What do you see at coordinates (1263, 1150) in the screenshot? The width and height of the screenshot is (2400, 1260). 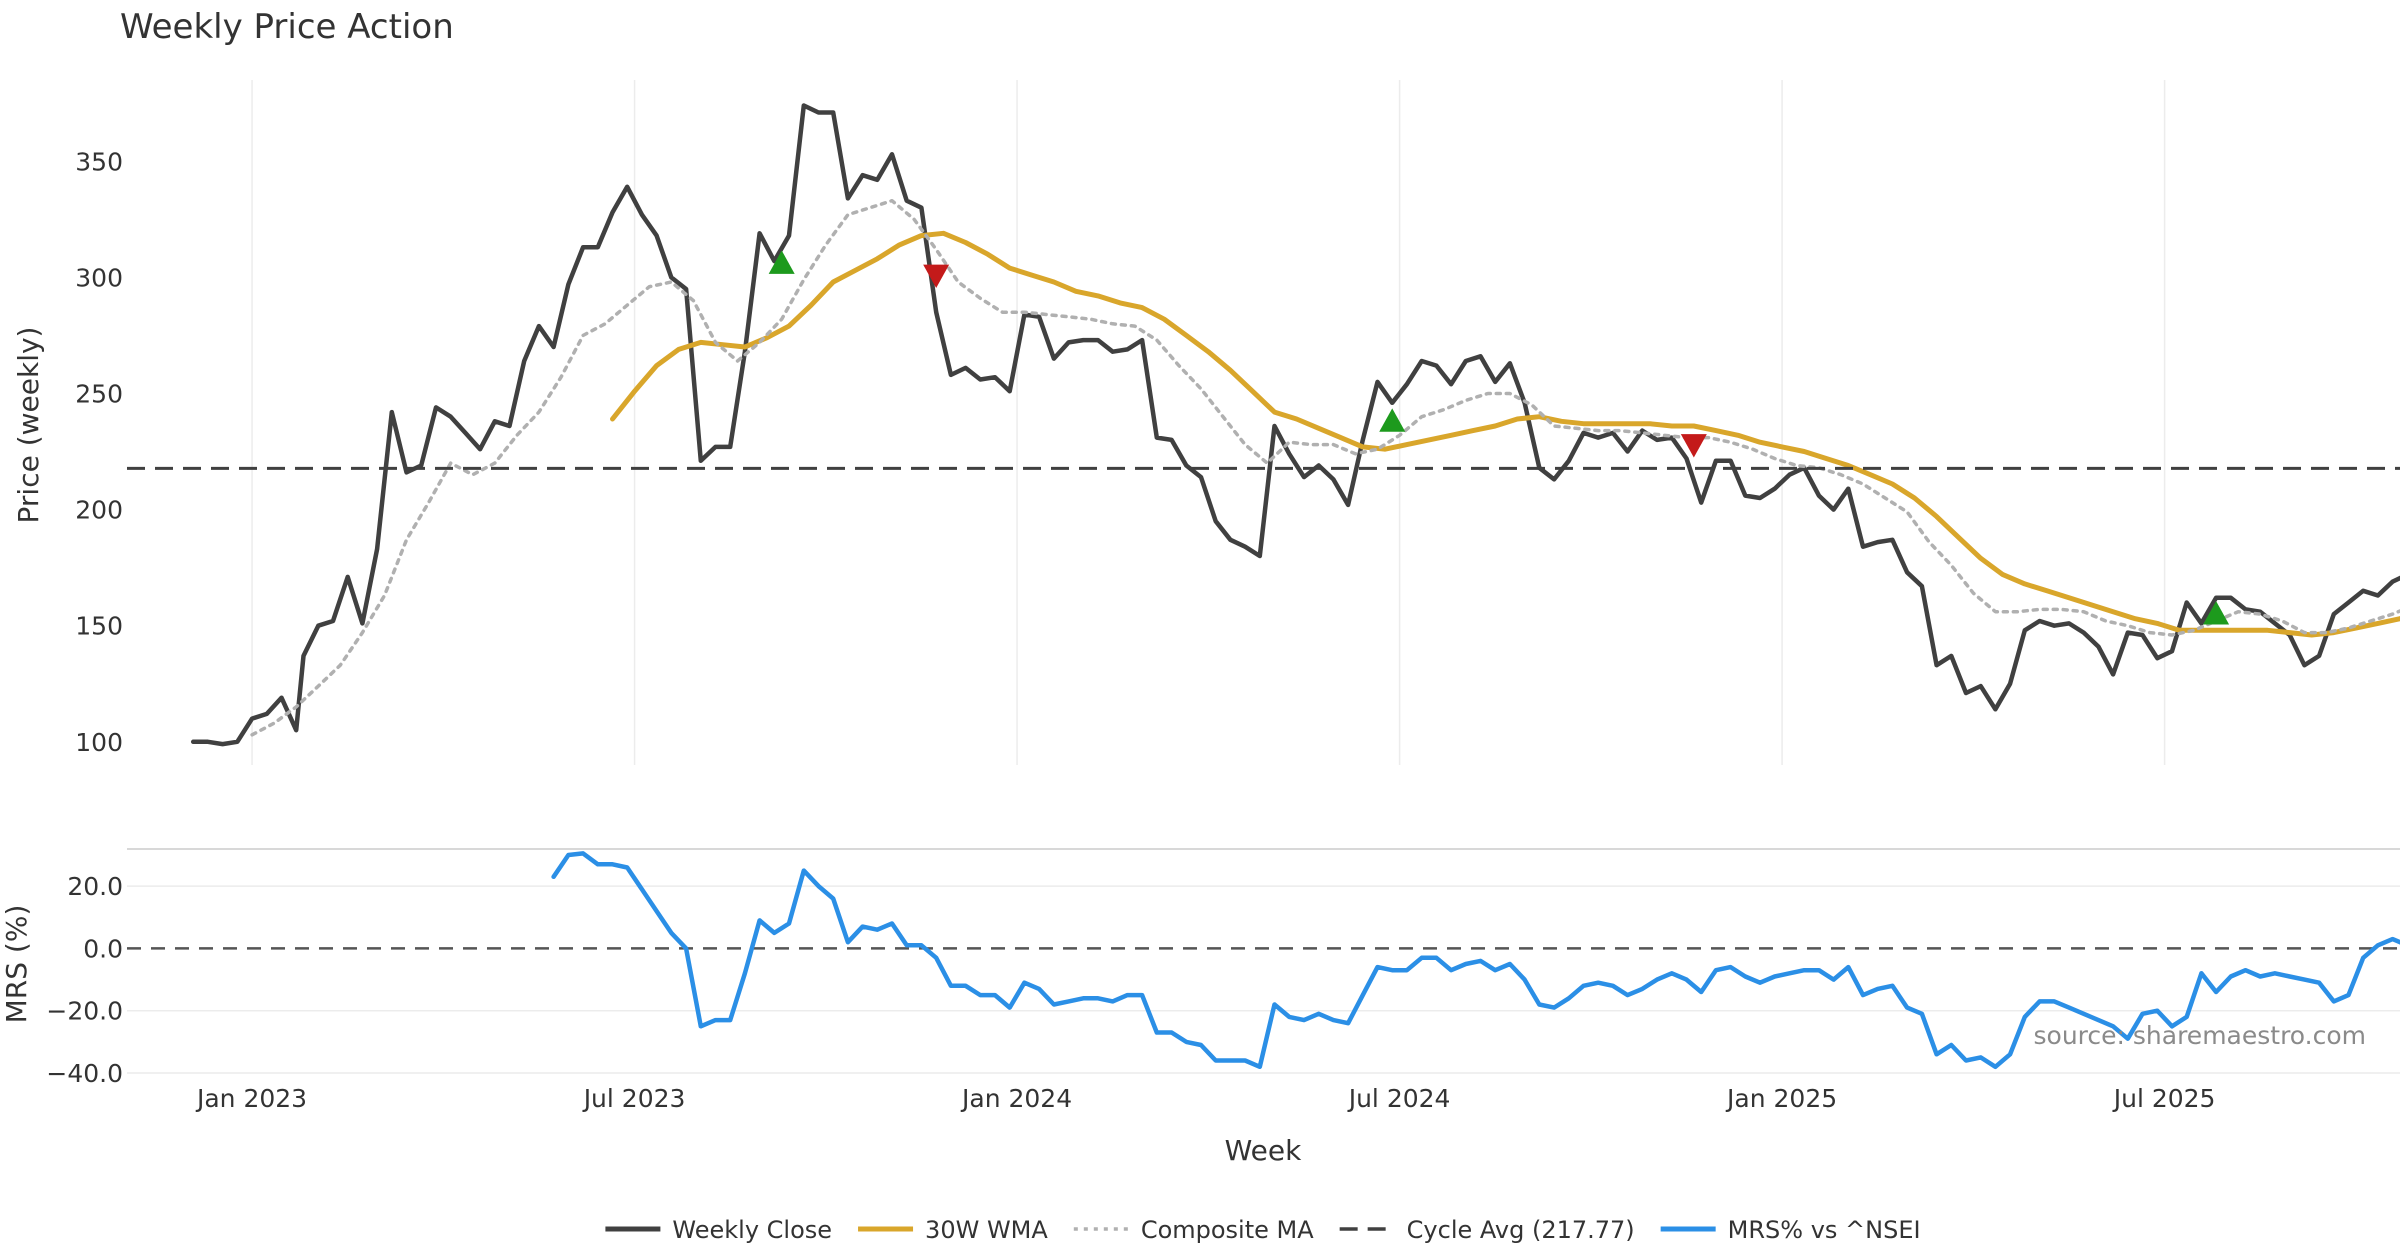 I see `x-axis-label: Week` at bounding box center [1263, 1150].